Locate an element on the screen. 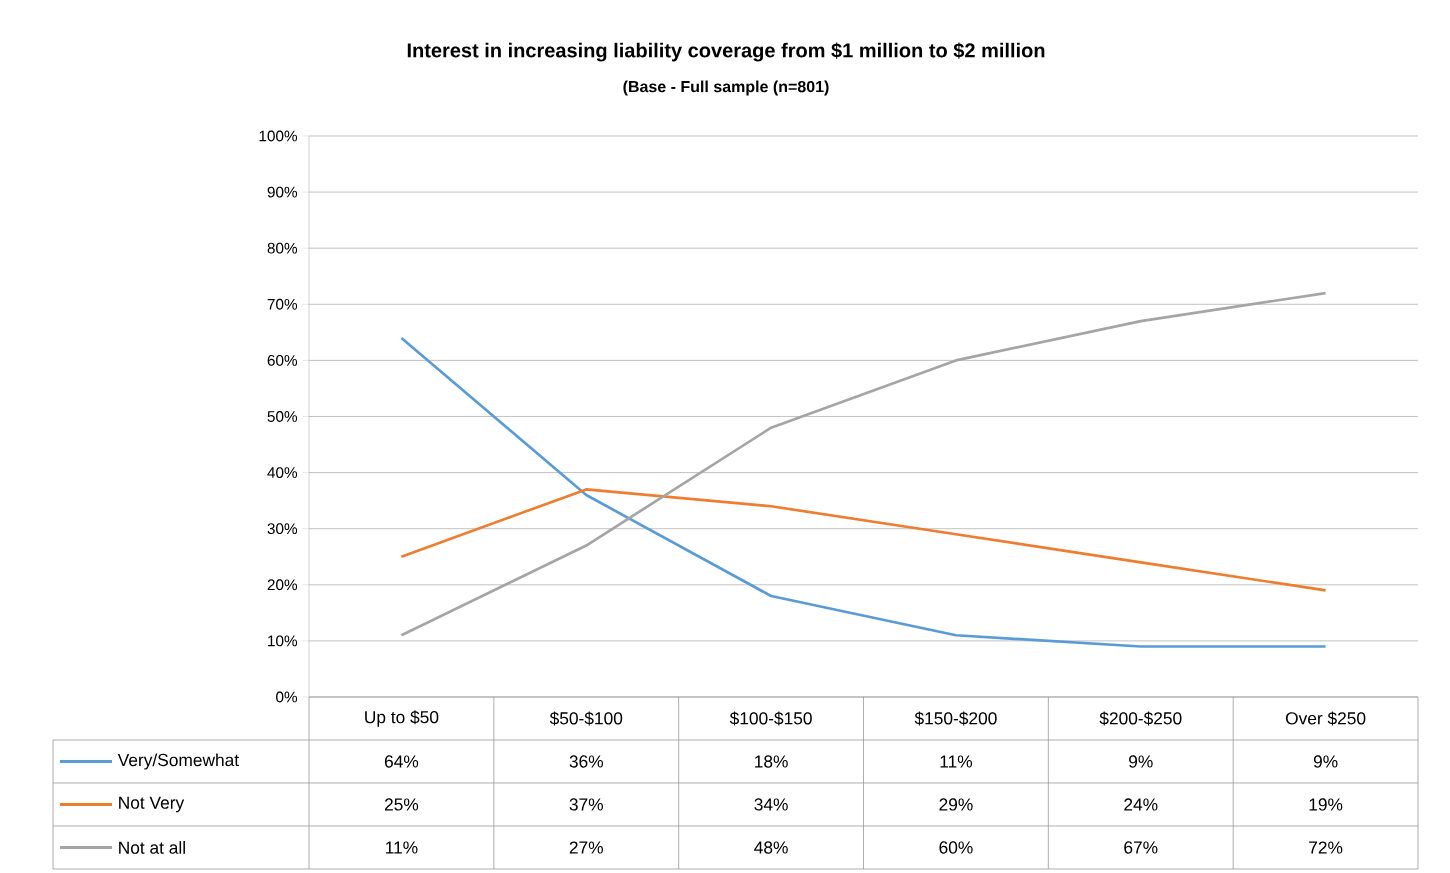 The width and height of the screenshot is (1450, 873). y-tick-label: 20% is located at coordinates (282, 585).